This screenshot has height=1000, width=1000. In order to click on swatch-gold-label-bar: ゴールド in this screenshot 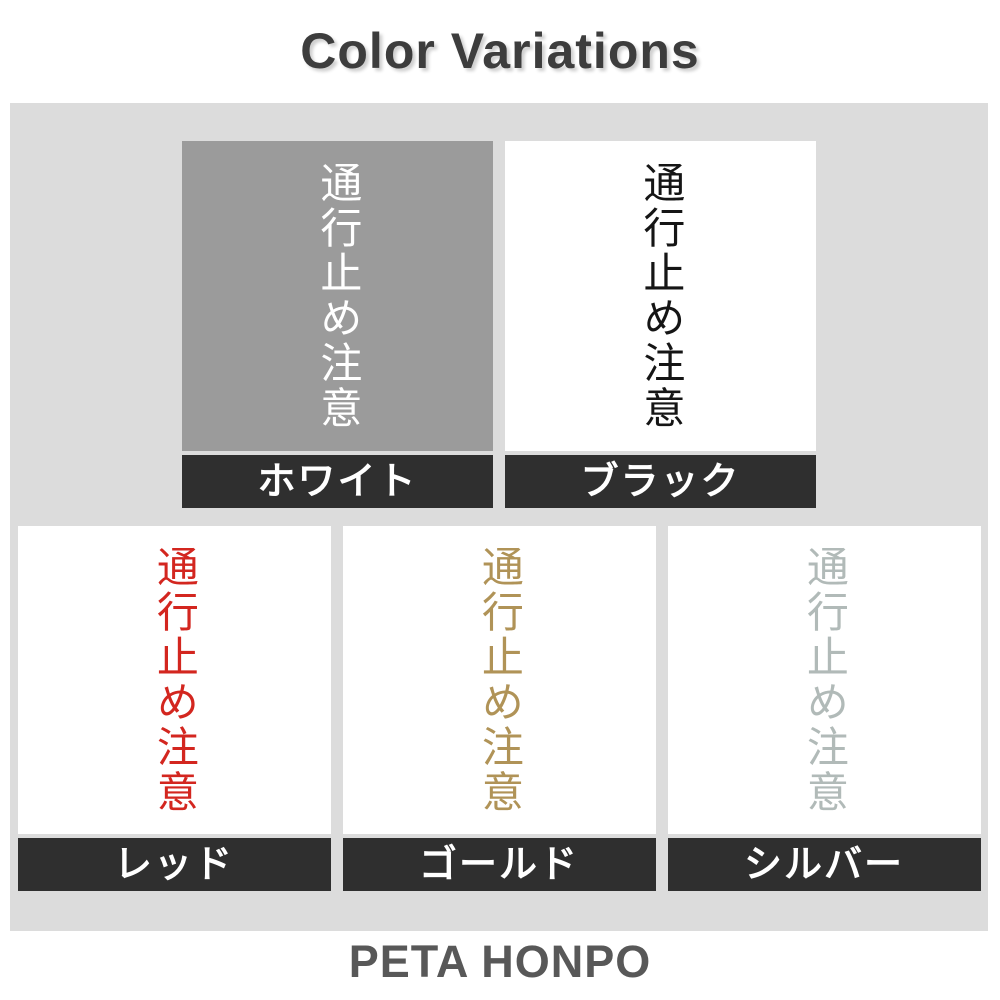, I will do `click(499, 864)`.